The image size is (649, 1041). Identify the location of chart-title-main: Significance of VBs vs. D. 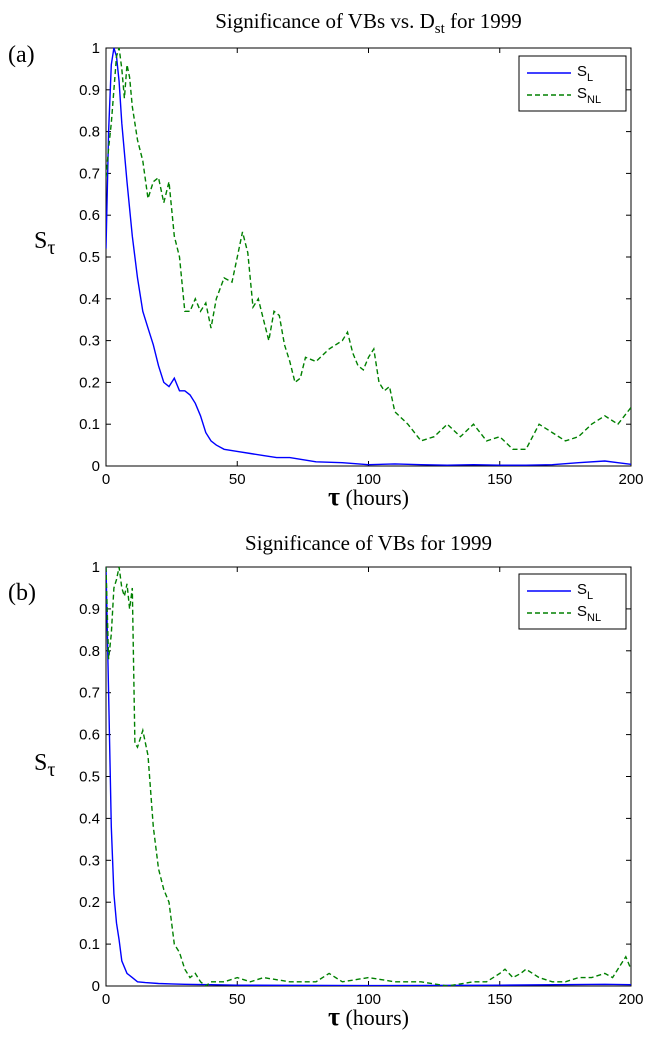
(325, 21).